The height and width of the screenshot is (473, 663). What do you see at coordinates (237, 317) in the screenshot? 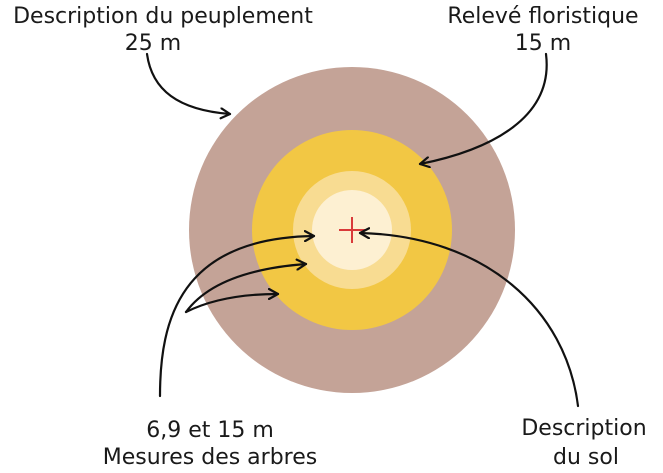
I see `arrow-trees-inner` at bounding box center [237, 317].